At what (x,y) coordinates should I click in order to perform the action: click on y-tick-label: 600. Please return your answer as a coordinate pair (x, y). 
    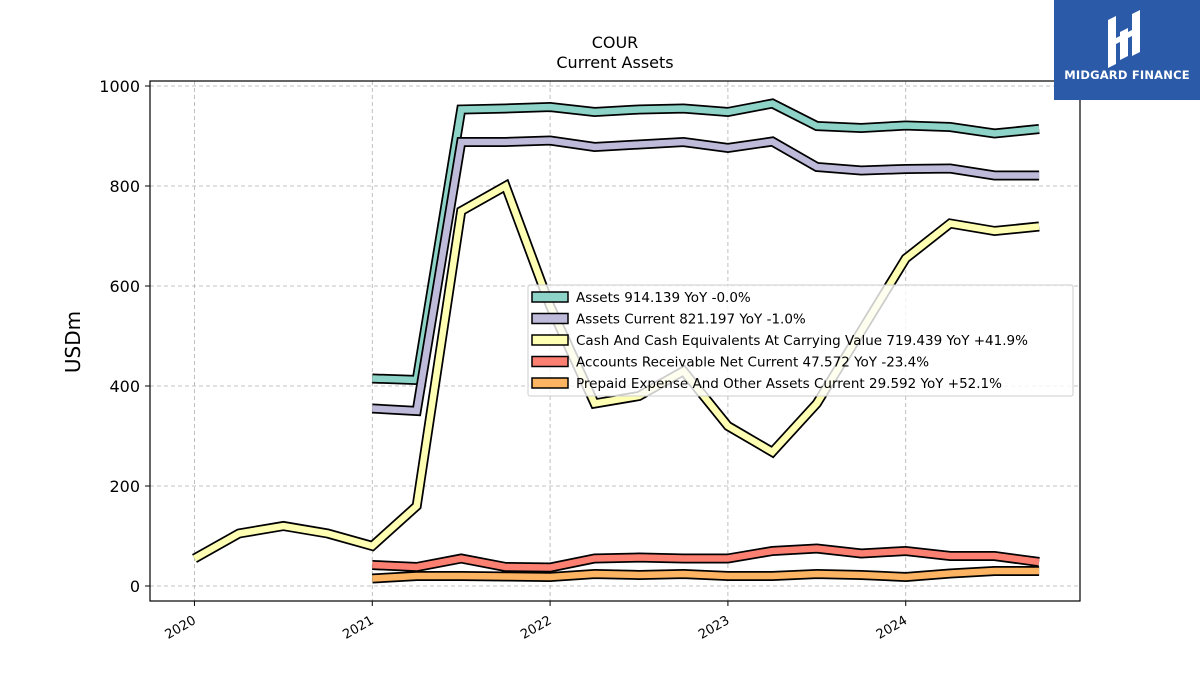
    Looking at the image, I should click on (124, 286).